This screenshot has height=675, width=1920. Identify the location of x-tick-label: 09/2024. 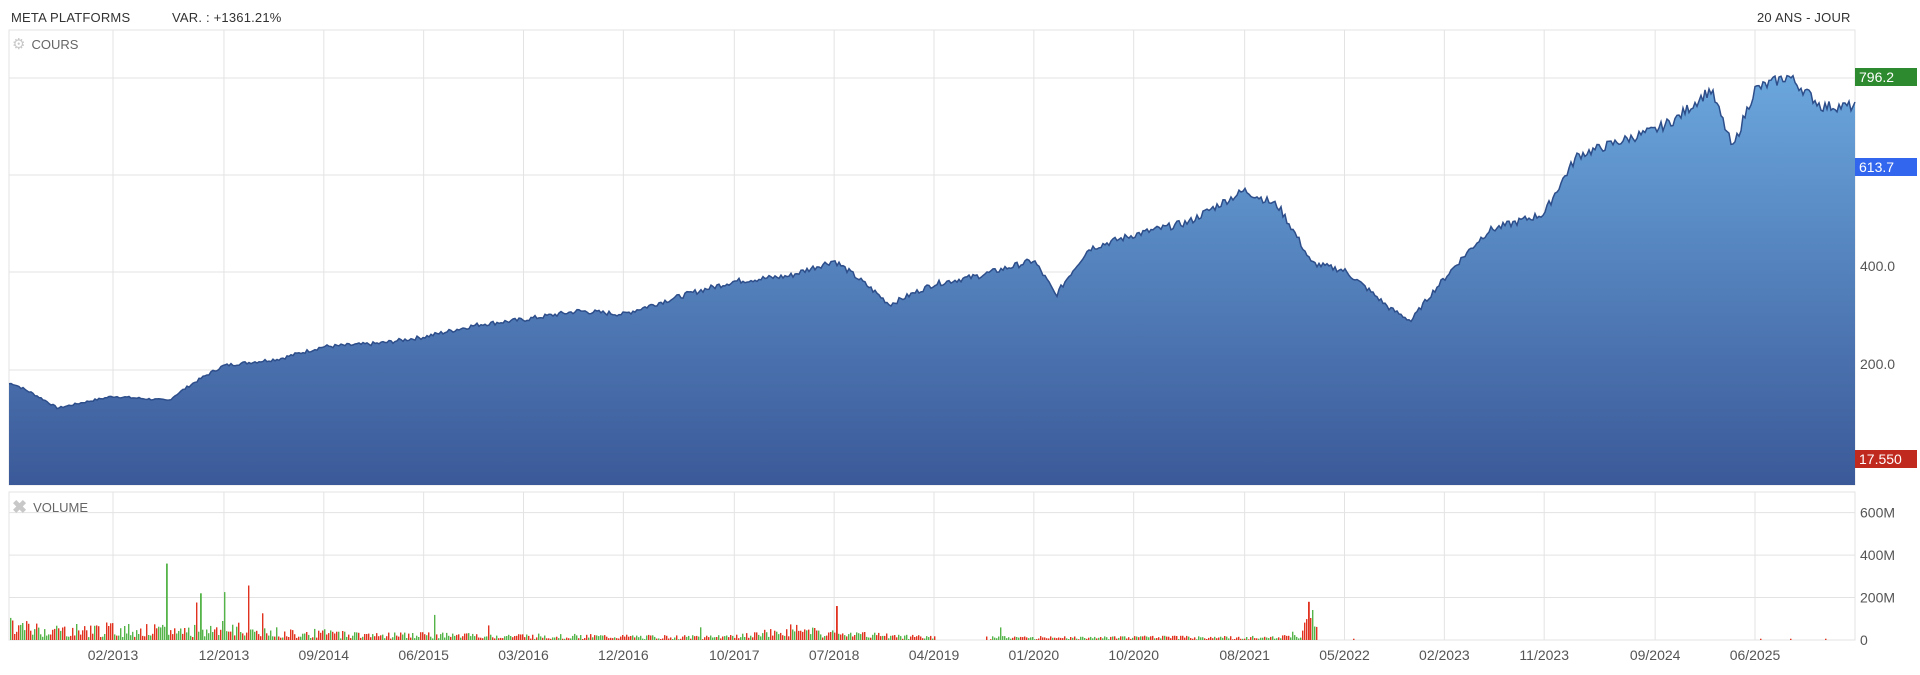
(1655, 655).